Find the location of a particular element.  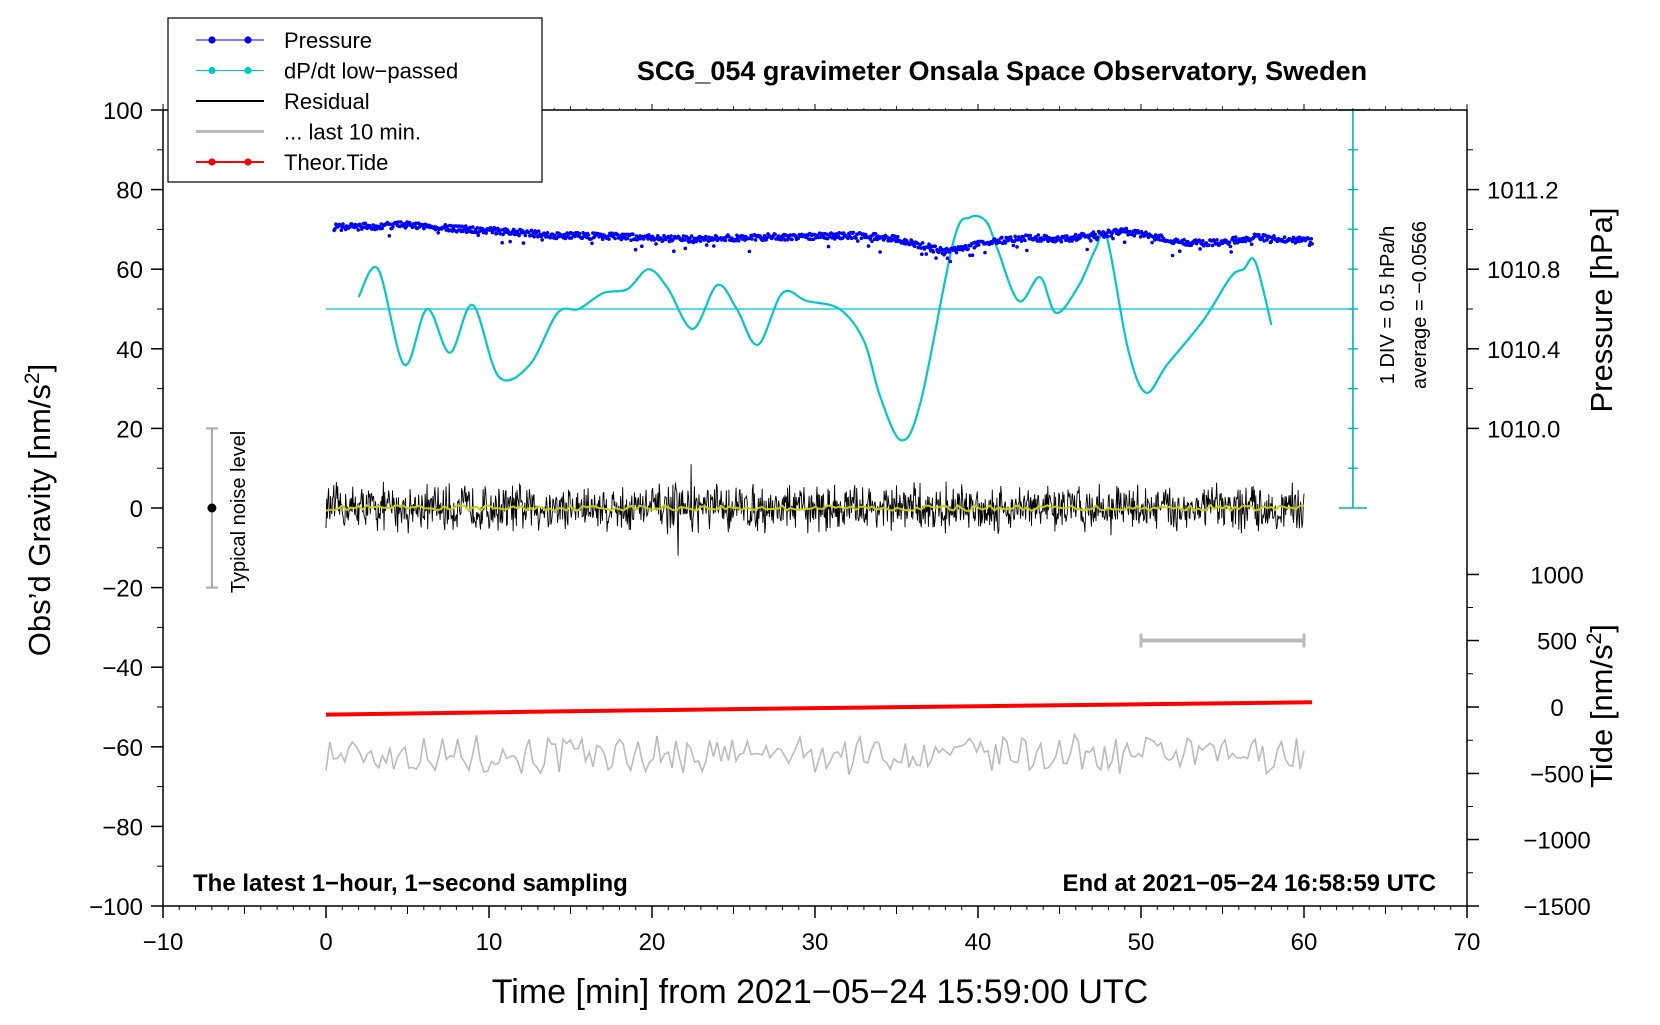

y-tick-label: −80 is located at coordinates (122, 827).